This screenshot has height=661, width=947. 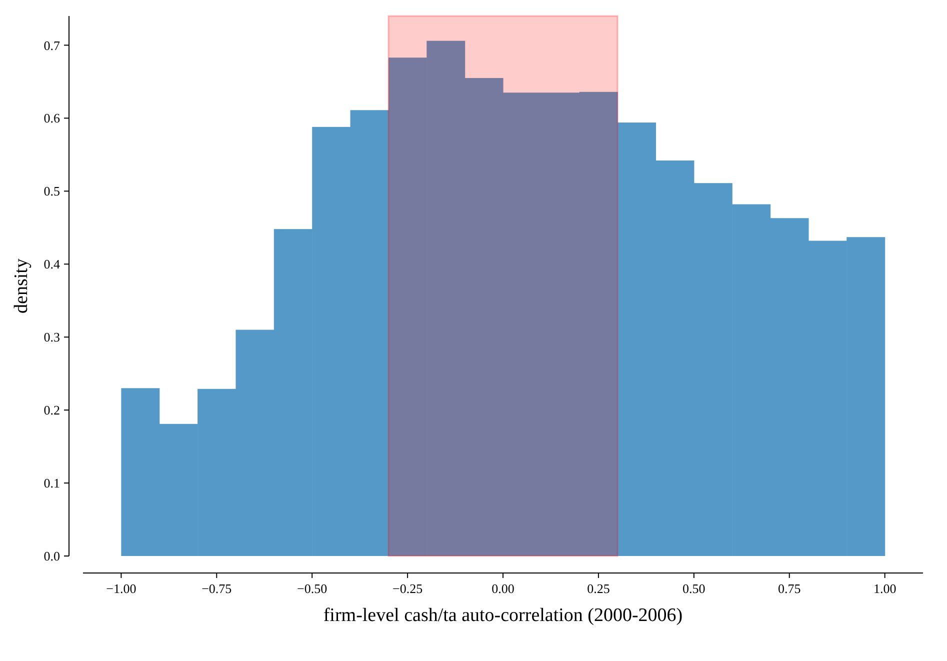 What do you see at coordinates (52, 337) in the screenshot?
I see `y-tick-label: 0.3` at bounding box center [52, 337].